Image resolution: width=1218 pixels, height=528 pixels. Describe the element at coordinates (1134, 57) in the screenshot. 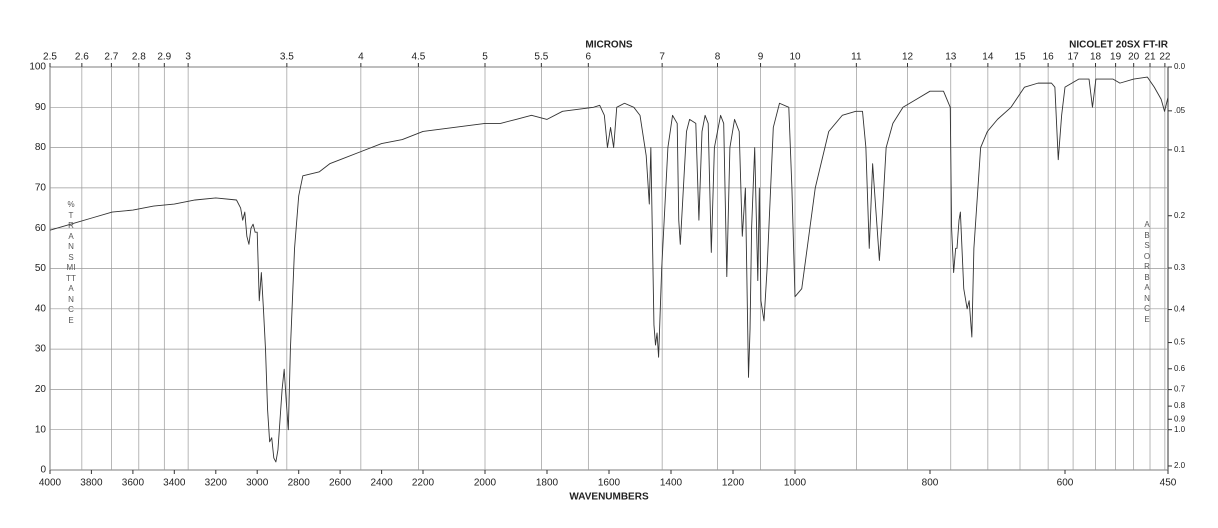

I see `top-tick-label: 20` at that location.